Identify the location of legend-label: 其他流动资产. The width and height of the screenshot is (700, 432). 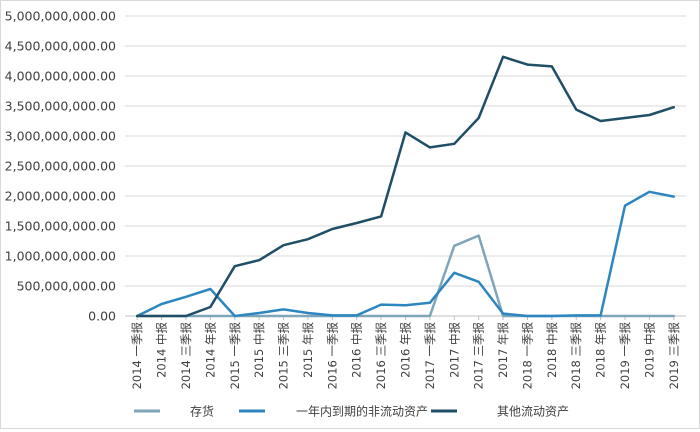
(533, 412).